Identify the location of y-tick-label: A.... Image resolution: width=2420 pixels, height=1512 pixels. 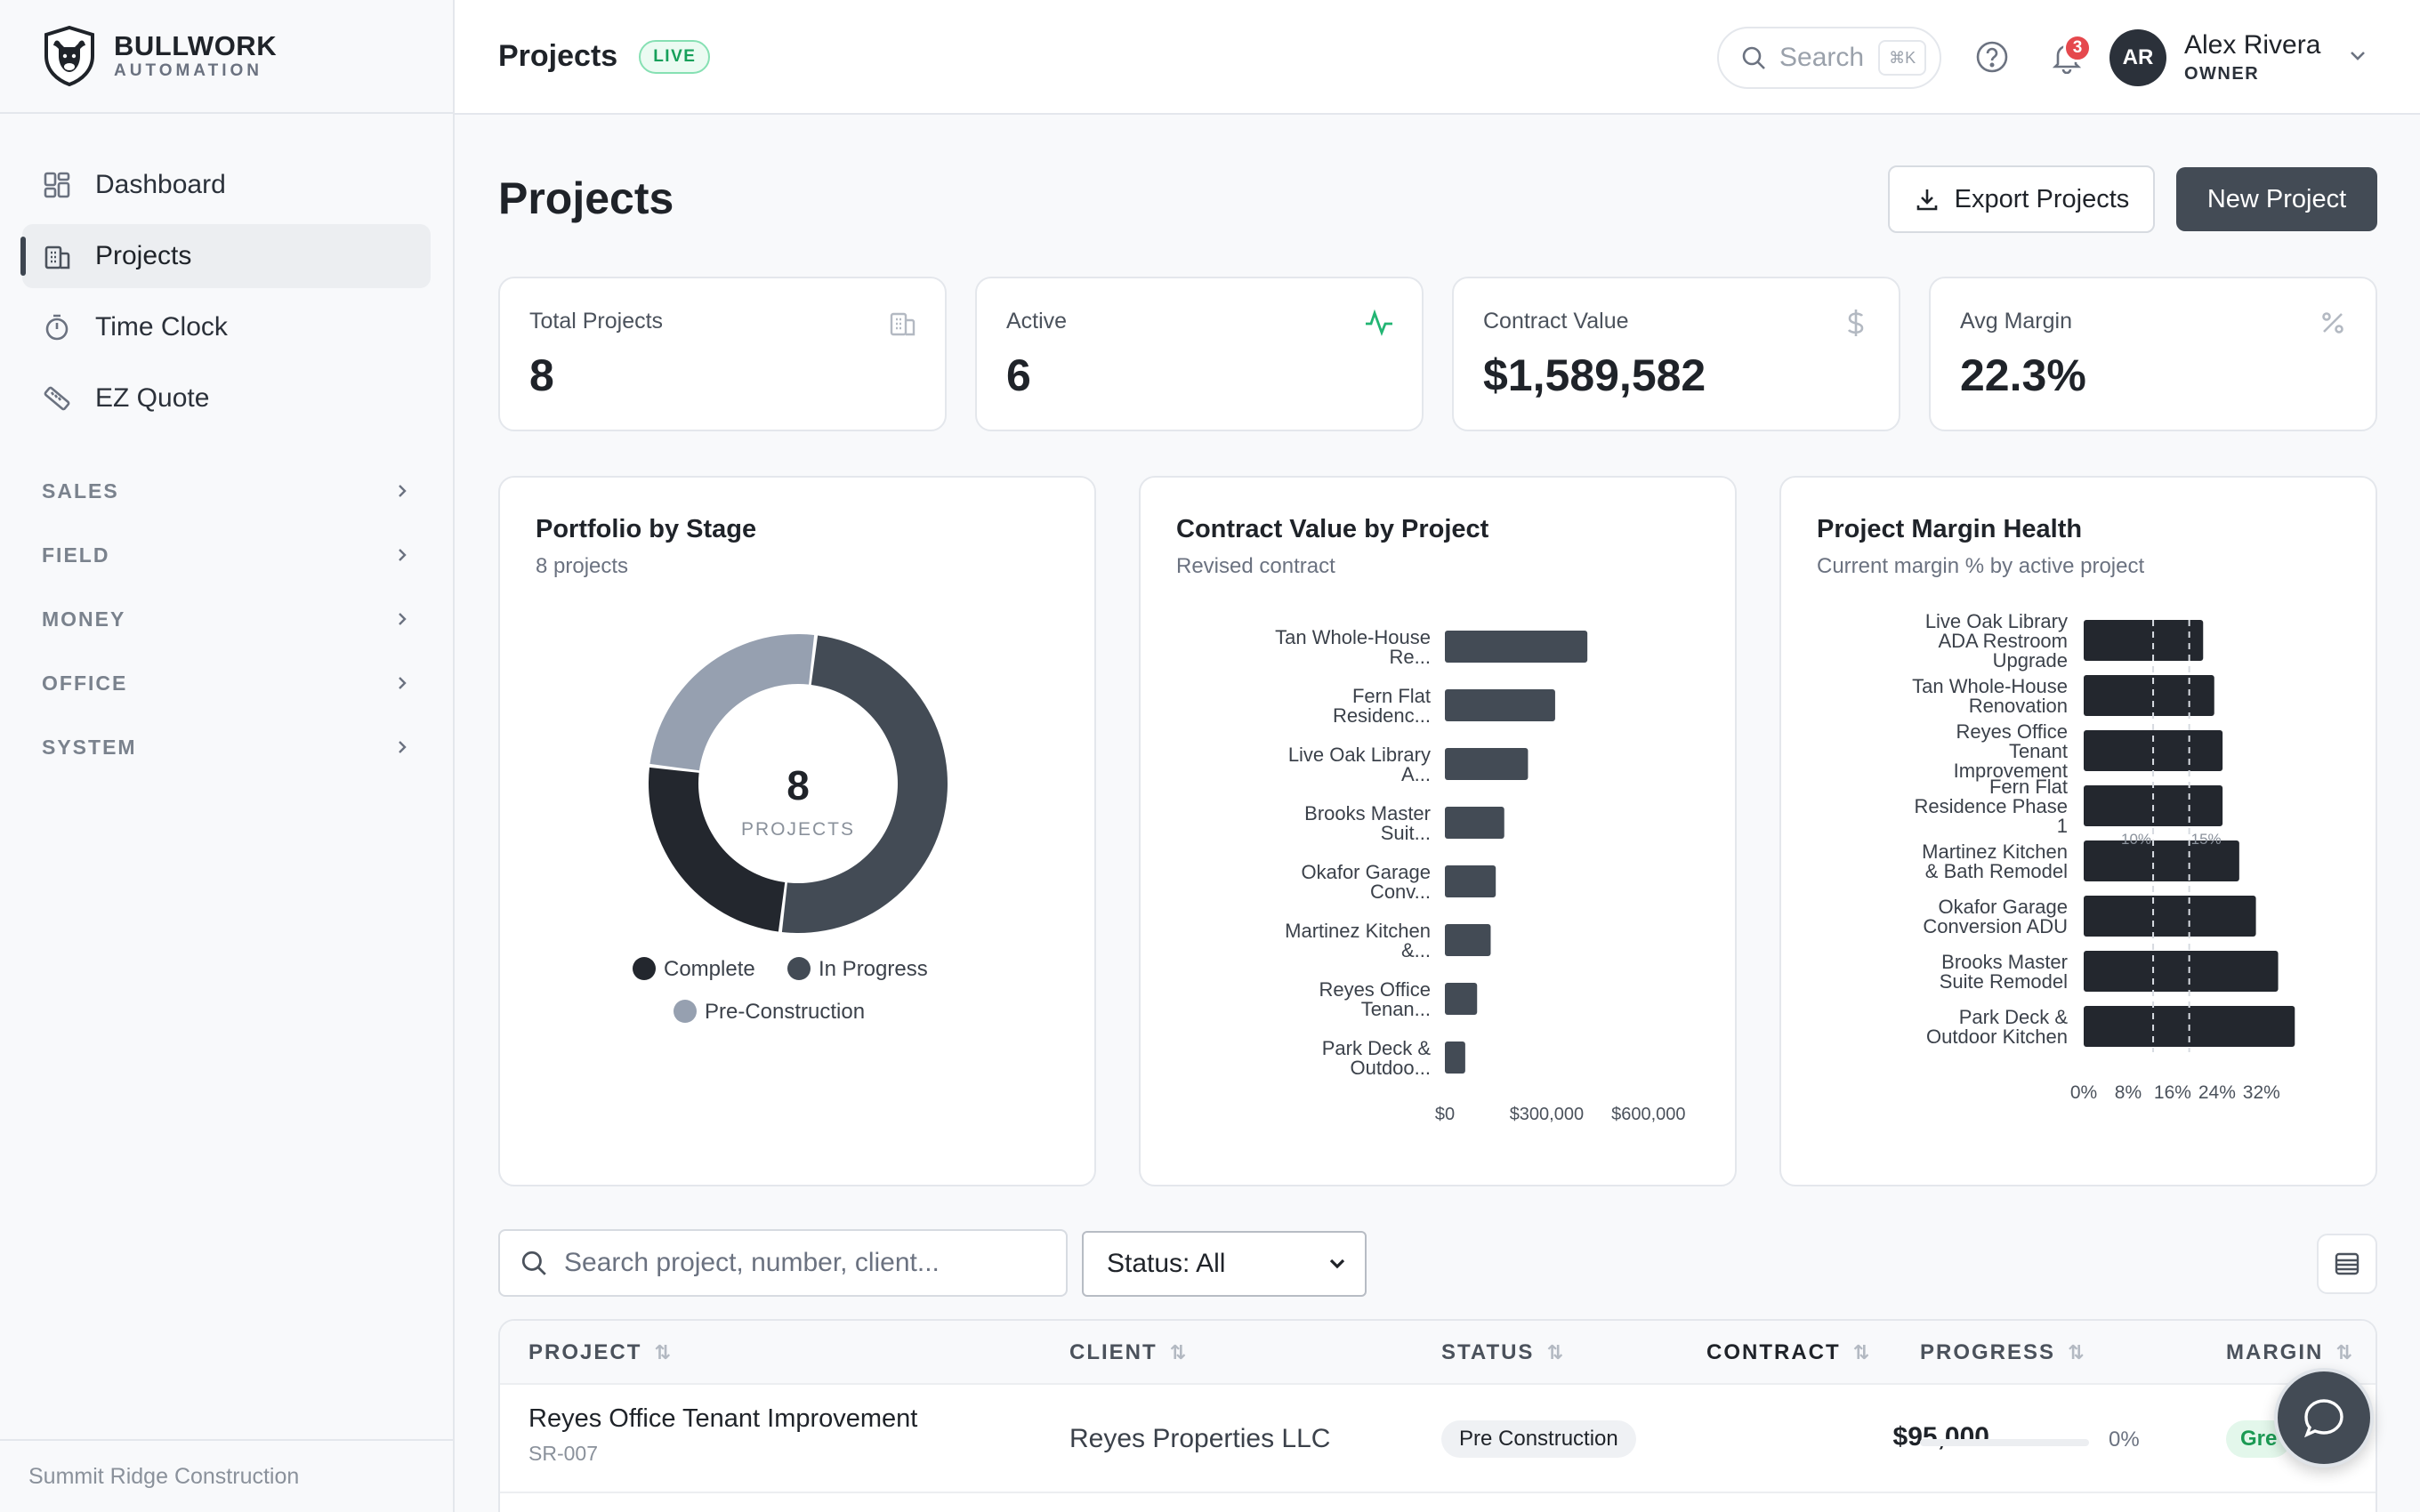
(1416, 774).